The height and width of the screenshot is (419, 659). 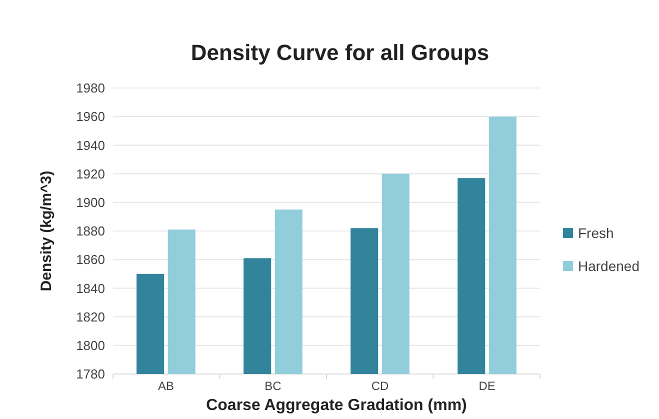 What do you see at coordinates (90, 345) in the screenshot?
I see `y-tick-label: 1800` at bounding box center [90, 345].